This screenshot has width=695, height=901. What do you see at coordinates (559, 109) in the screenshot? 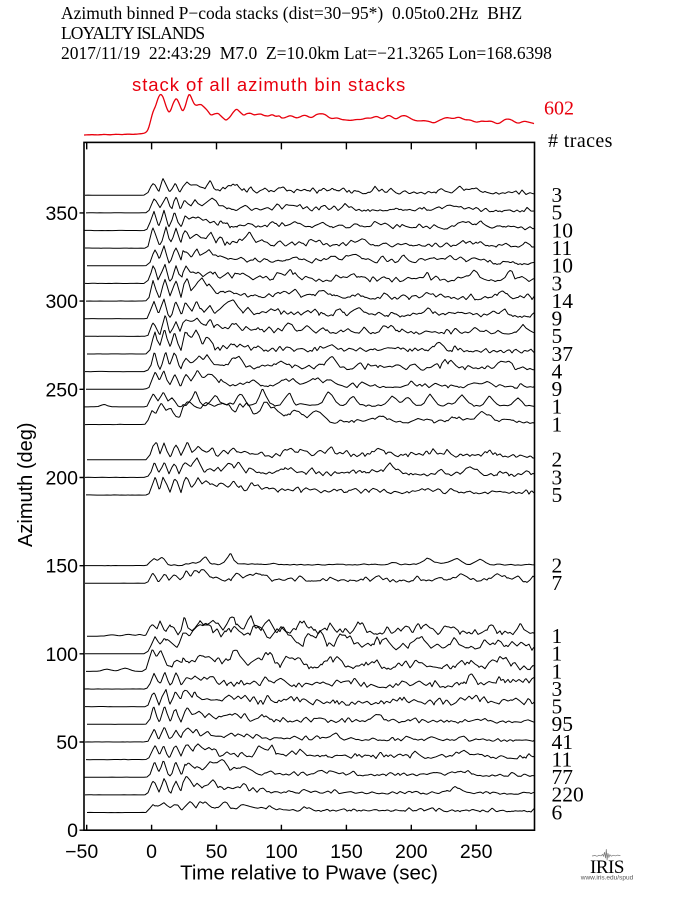
I see `svg-text: 602` at bounding box center [559, 109].